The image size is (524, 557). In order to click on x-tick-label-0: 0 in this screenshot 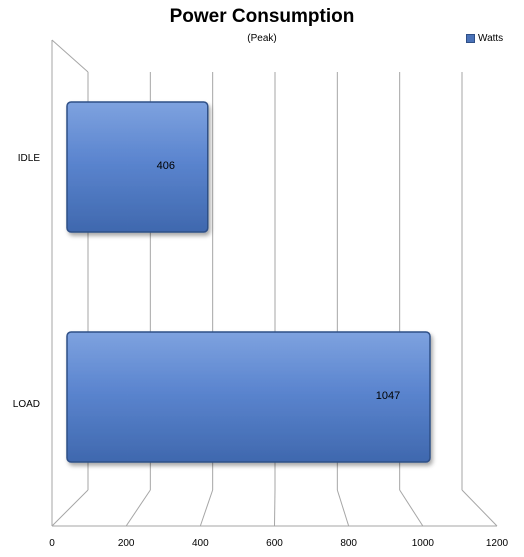, I will do `click(52, 543)`.